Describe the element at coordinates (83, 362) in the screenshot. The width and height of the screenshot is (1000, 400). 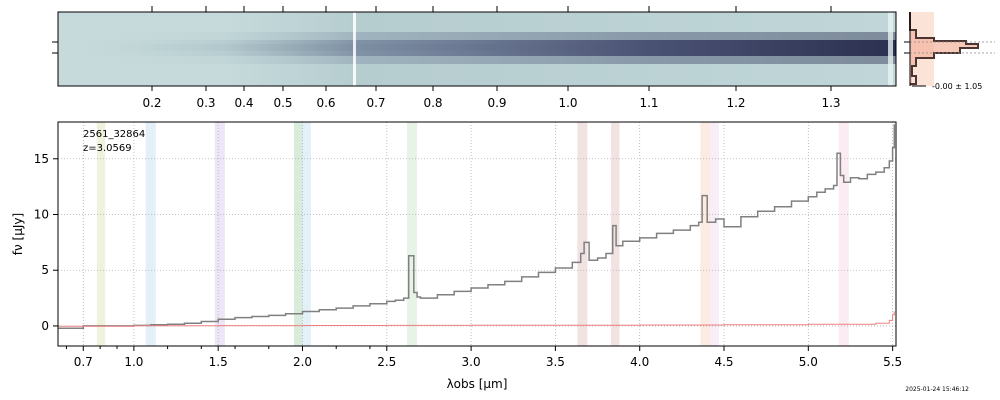
I see `x-tick-label: 0.7` at that location.